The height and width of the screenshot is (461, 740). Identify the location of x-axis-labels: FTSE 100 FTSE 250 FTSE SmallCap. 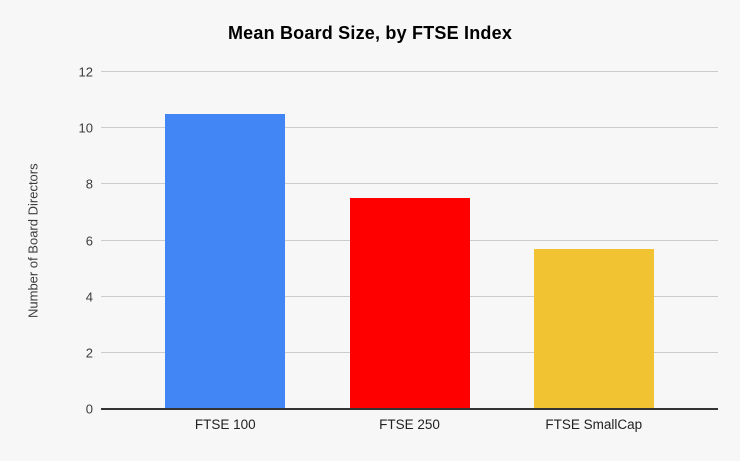
(409, 424).